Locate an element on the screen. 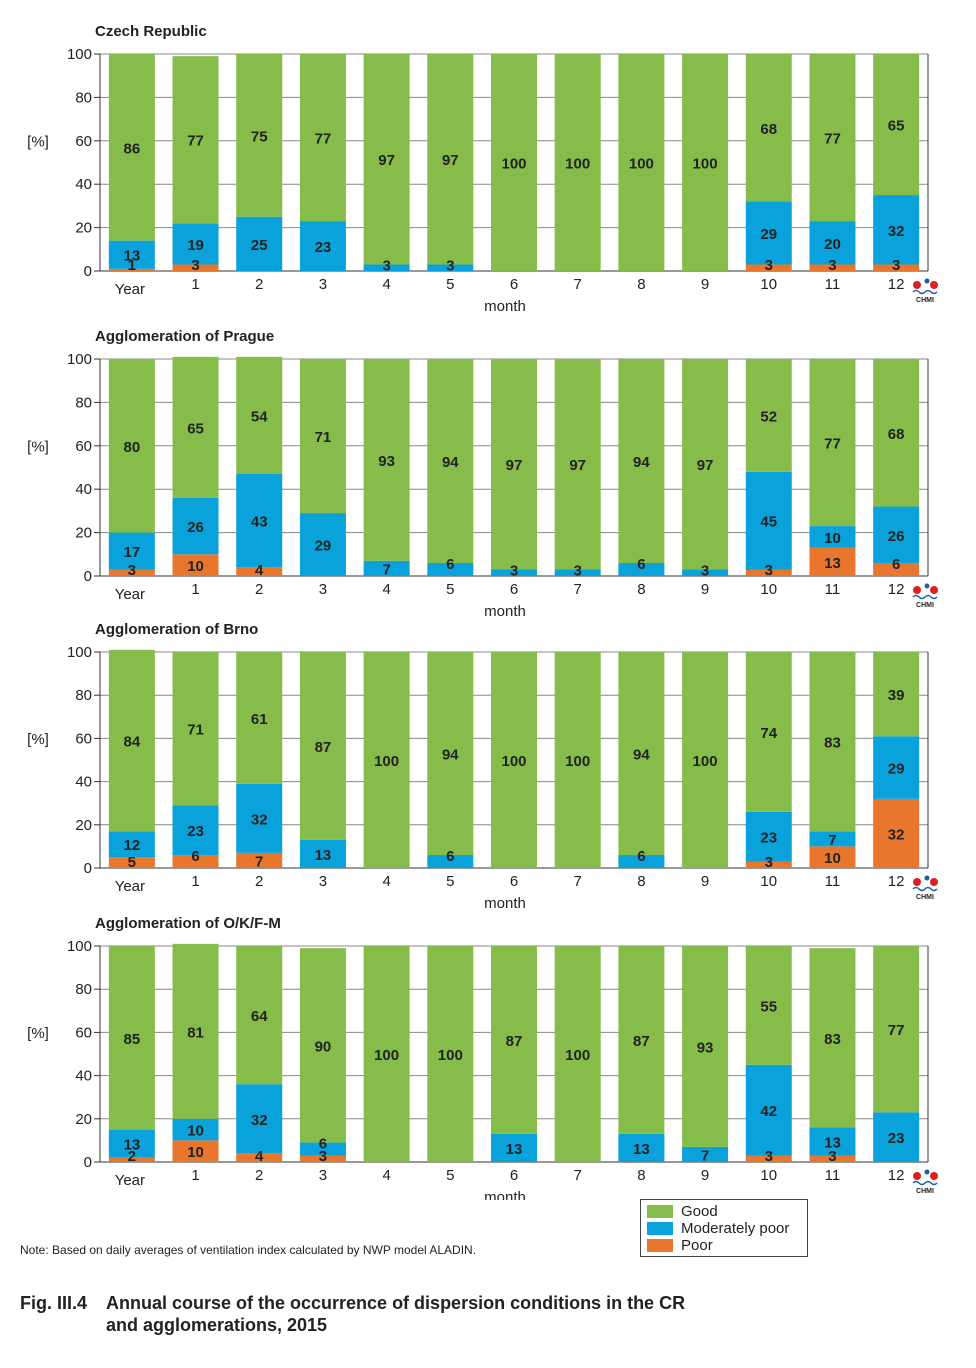  value-label-poor: 4 is located at coordinates (259, 570).